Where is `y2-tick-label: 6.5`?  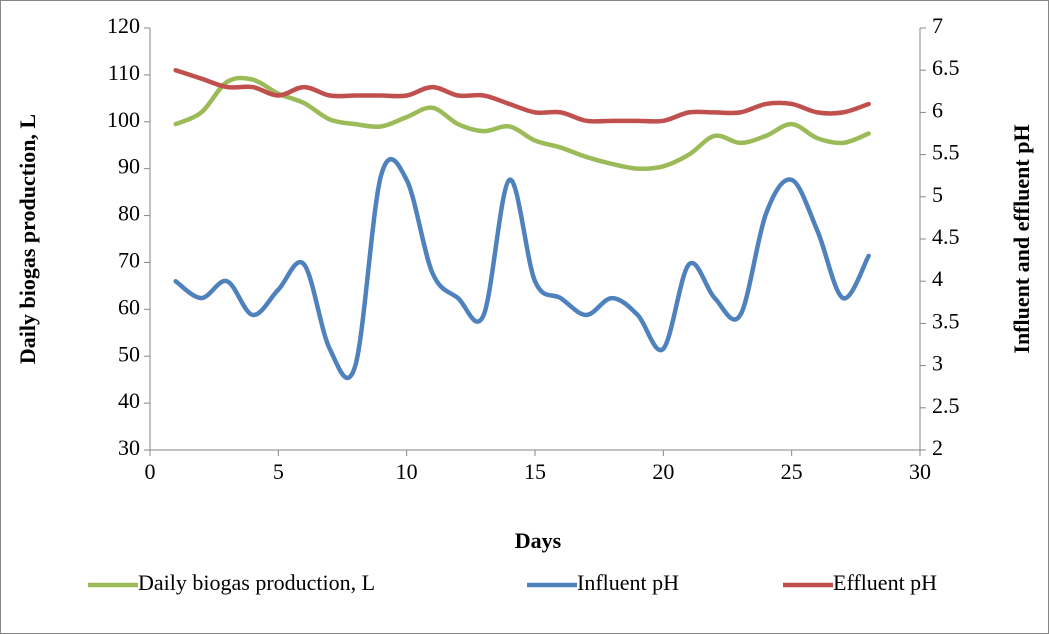 y2-tick-label: 6.5 is located at coordinates (946, 67).